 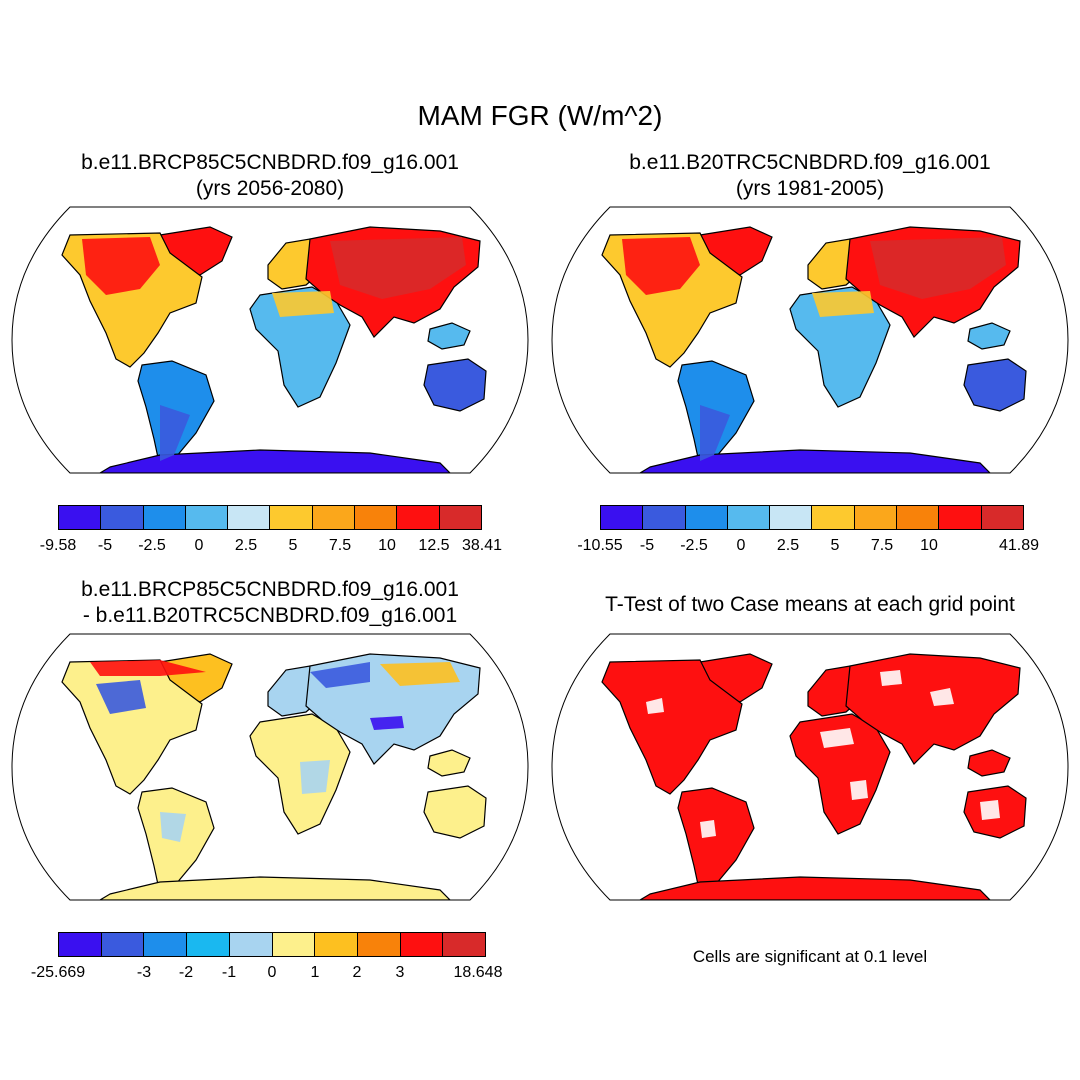 I want to click on legend-2-label: -10.55, so click(x=600, y=545).